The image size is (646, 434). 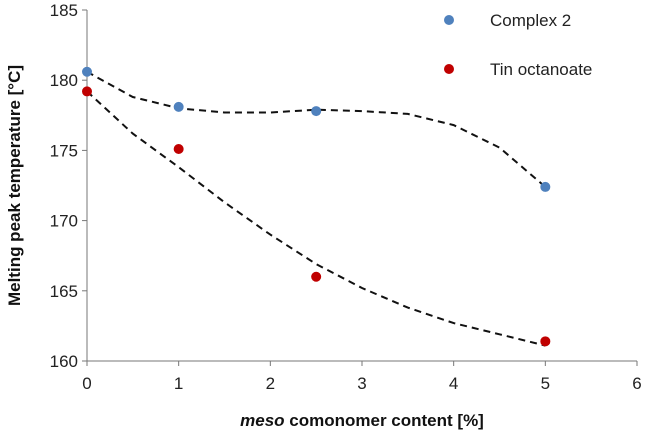 What do you see at coordinates (270, 383) in the screenshot?
I see `x-tick-label: 2` at bounding box center [270, 383].